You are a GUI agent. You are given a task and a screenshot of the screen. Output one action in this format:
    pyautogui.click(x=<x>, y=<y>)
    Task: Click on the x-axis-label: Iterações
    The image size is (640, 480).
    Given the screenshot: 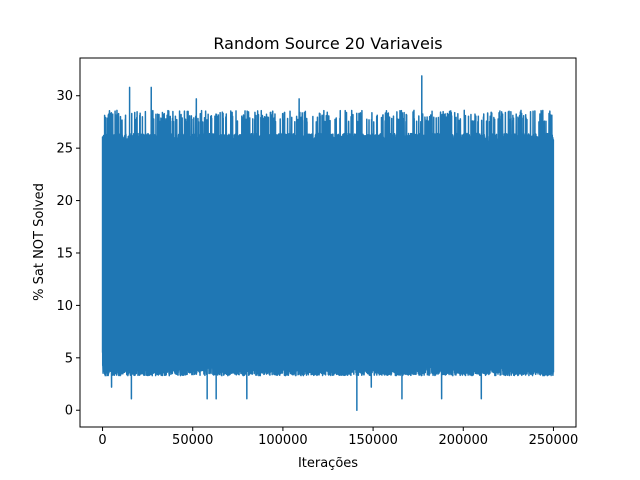 What is the action you would take?
    pyautogui.click(x=328, y=463)
    